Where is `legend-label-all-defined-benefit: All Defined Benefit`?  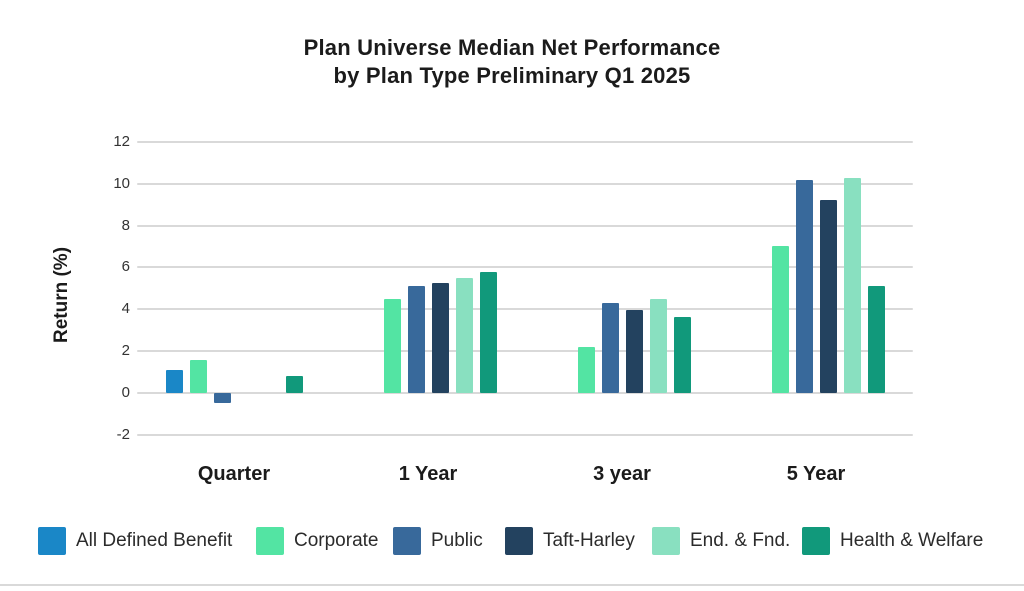 legend-label-all-defined-benefit: All Defined Benefit is located at coordinates (154, 540).